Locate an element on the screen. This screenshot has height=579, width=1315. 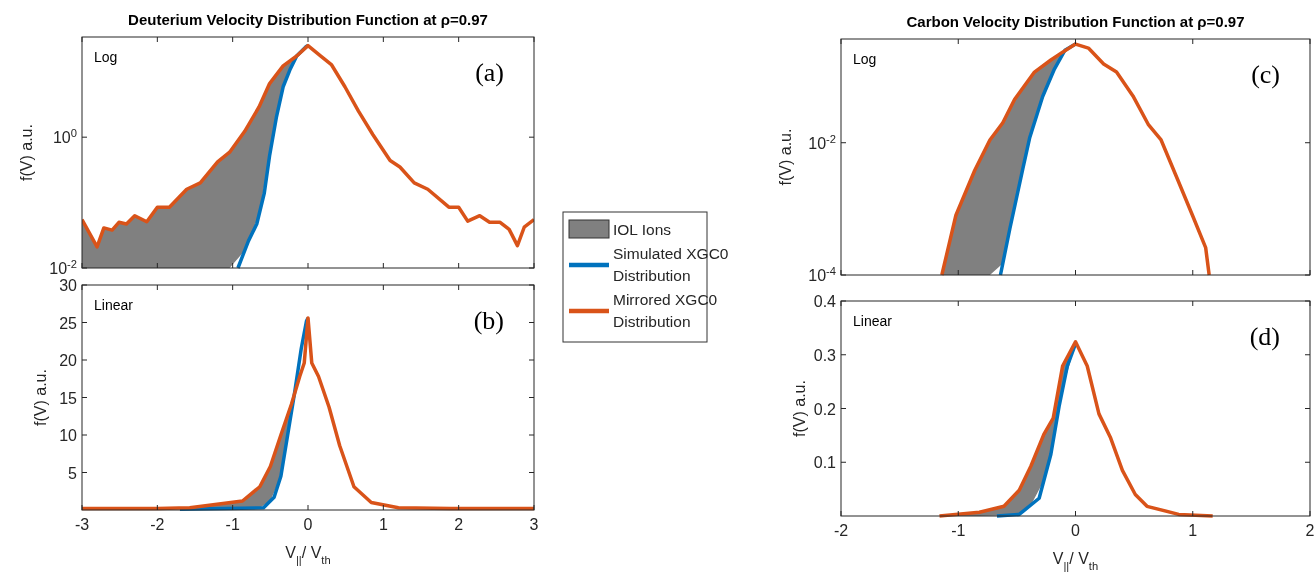
y-tick-label: 0.2 is located at coordinates (825, 409).